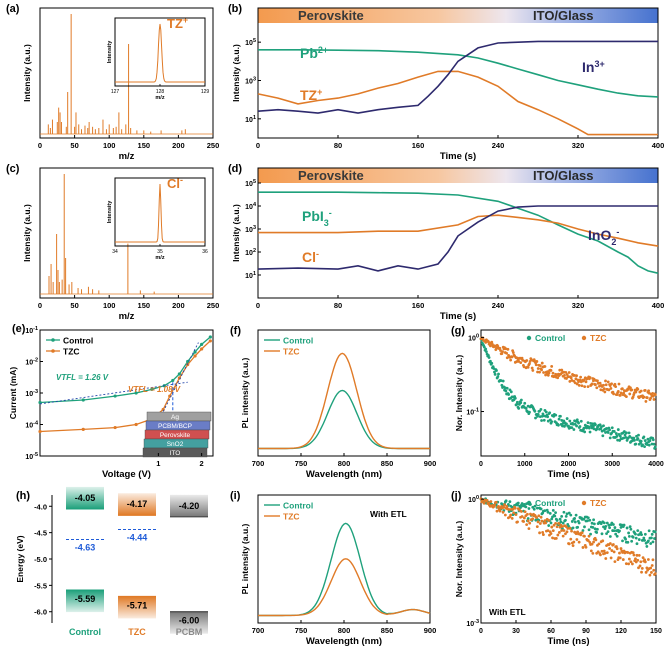 The width and height of the screenshot is (667, 657). What do you see at coordinates (593, 67) in the screenshot?
I see `series-label-in: In3+` at bounding box center [593, 67].